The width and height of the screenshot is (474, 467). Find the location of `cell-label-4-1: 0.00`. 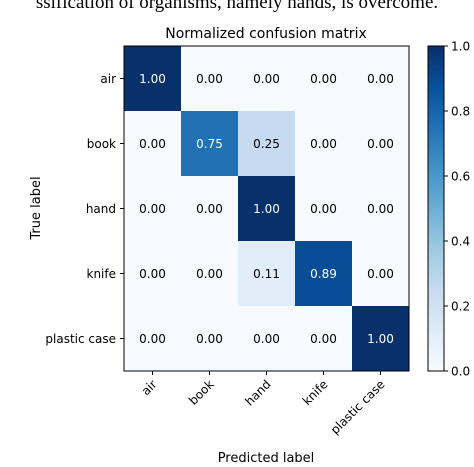

cell-label-4-1: 0.00 is located at coordinates (209, 339).